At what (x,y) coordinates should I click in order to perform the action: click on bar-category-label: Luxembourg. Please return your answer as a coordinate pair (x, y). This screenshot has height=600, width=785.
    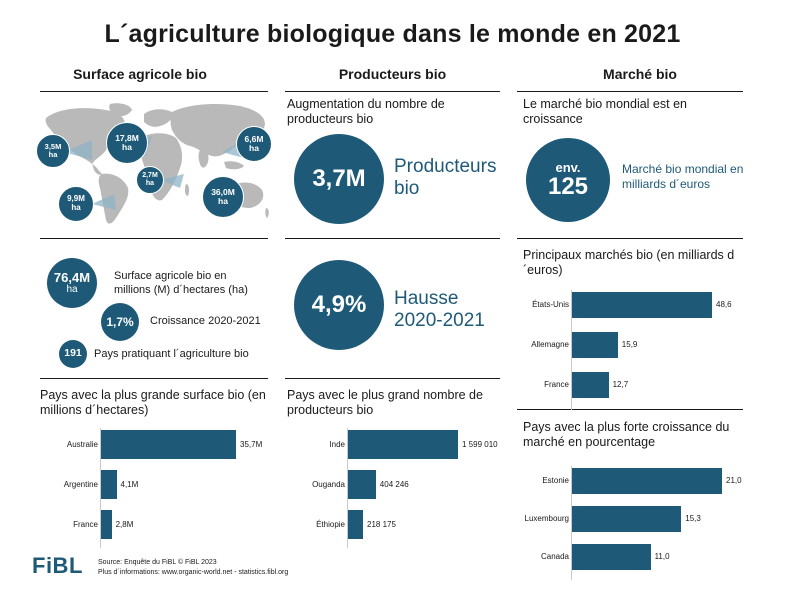
    Looking at the image, I should click on (546, 518).